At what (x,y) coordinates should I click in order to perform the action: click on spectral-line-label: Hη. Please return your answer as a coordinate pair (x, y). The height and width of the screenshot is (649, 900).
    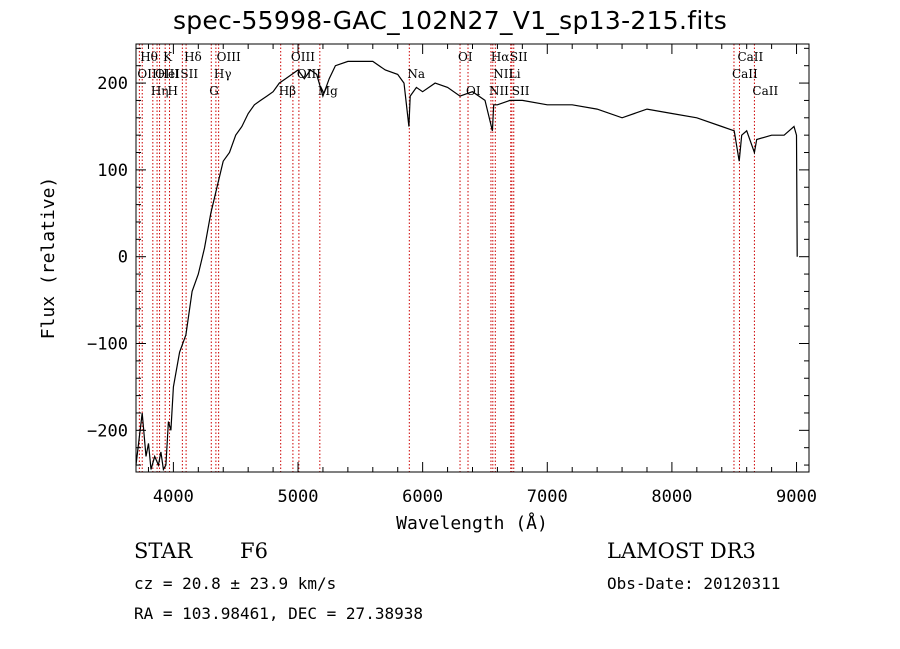
    Looking at the image, I should click on (160, 91).